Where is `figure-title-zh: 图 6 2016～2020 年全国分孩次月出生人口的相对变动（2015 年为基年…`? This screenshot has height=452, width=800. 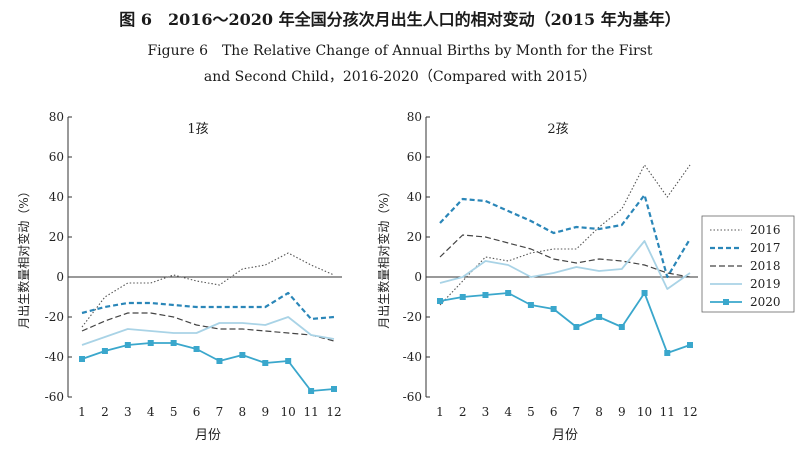 figure-title-zh: 图 6 2016～2020 年全国分孩次月出生人口的相对变动（2015 年为基年… is located at coordinates (400, 19).